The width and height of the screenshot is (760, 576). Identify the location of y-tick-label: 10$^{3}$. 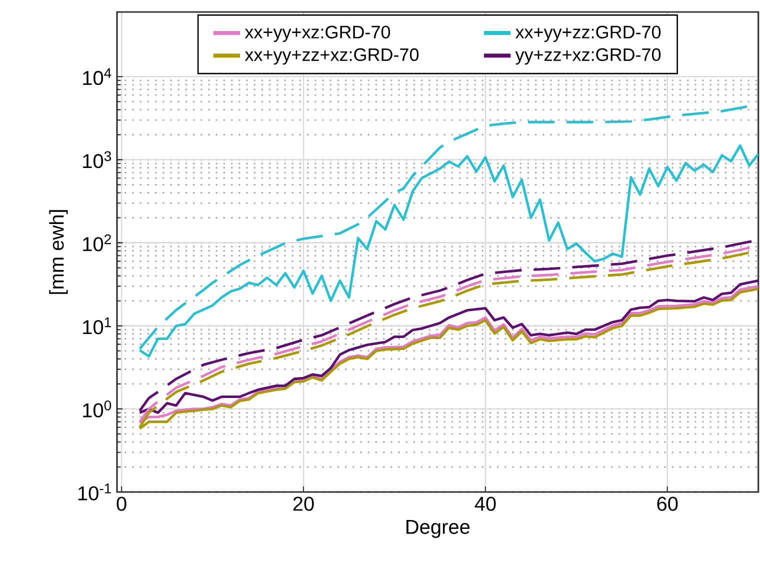
(97, 159).